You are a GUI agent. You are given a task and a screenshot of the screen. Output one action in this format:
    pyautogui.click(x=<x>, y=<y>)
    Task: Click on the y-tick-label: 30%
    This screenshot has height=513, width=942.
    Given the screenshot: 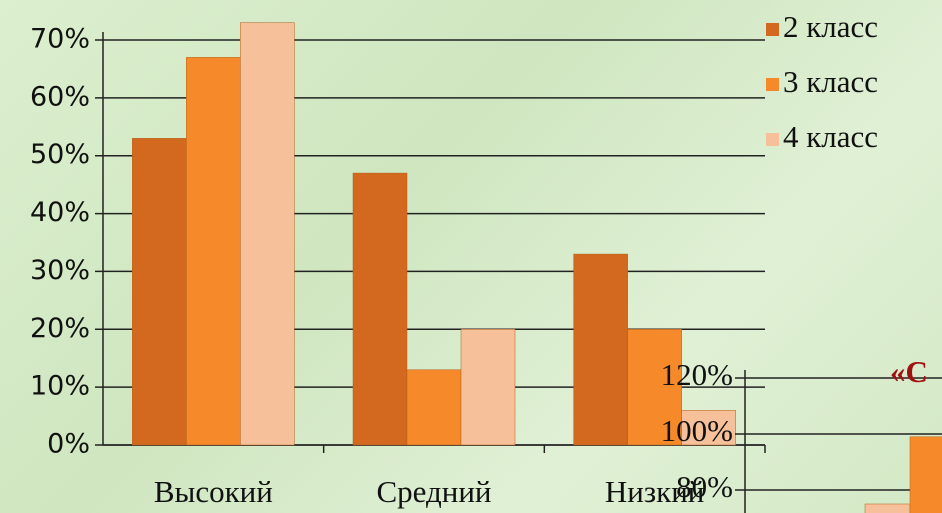 What is the action you would take?
    pyautogui.click(x=60, y=270)
    